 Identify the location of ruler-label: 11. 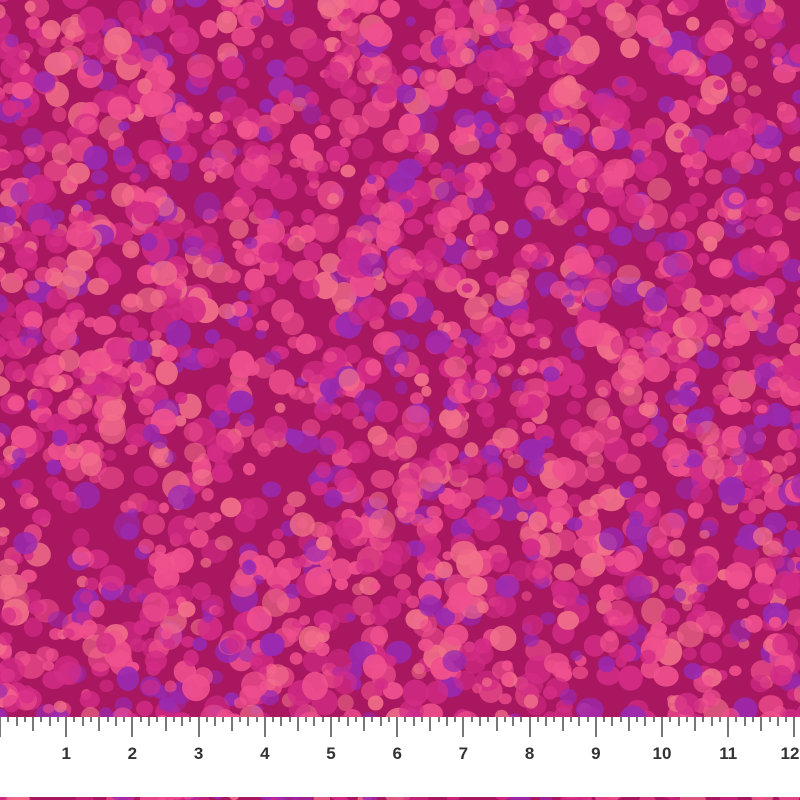
(728, 753).